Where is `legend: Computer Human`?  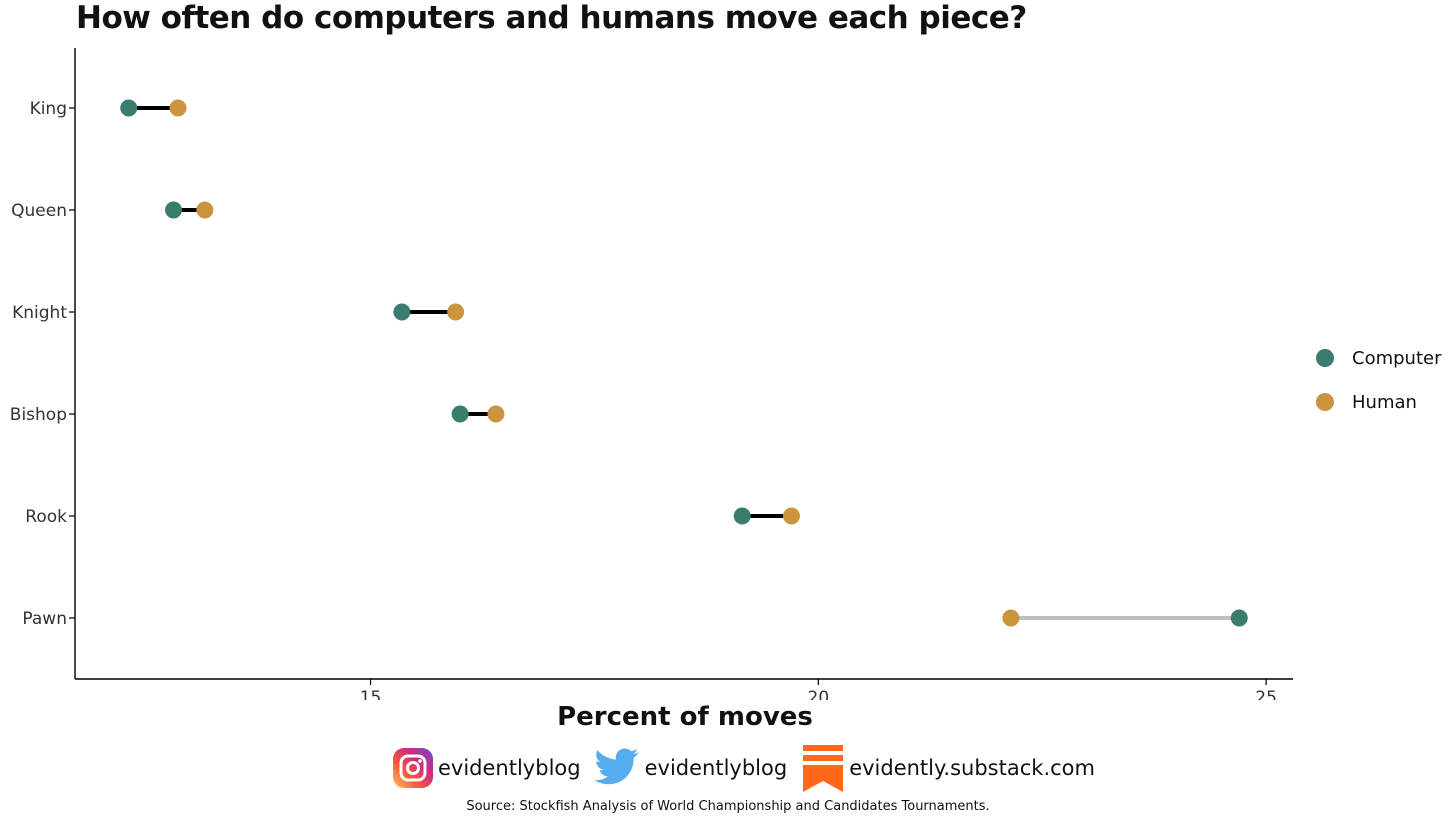
legend: Computer Human is located at coordinates (1378, 380).